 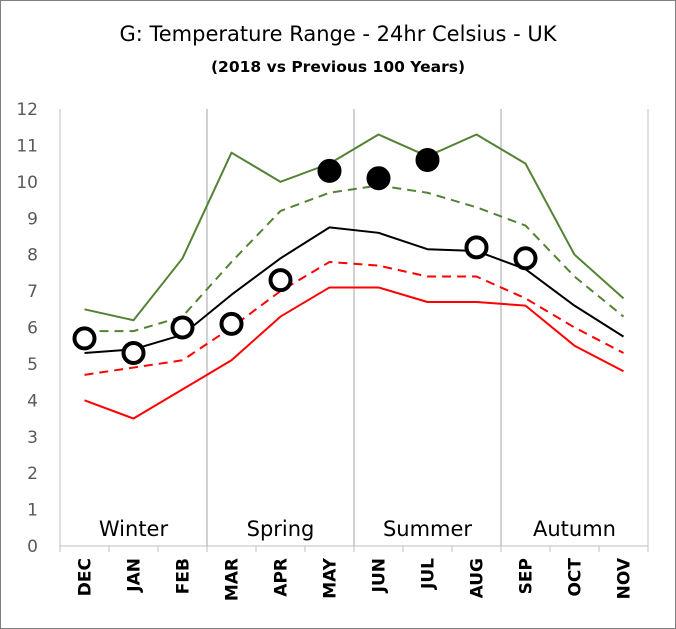 What do you see at coordinates (32, 329) in the screenshot?
I see `y-tick-label: 6` at bounding box center [32, 329].